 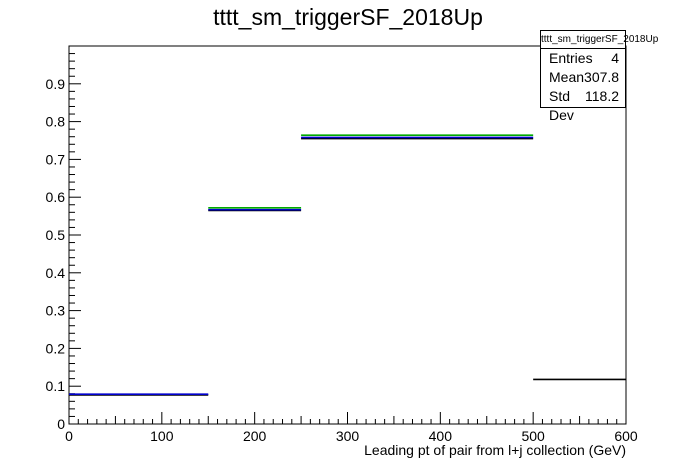 What do you see at coordinates (56, 273) in the screenshot?
I see `y-tick-label: 0.4` at bounding box center [56, 273].